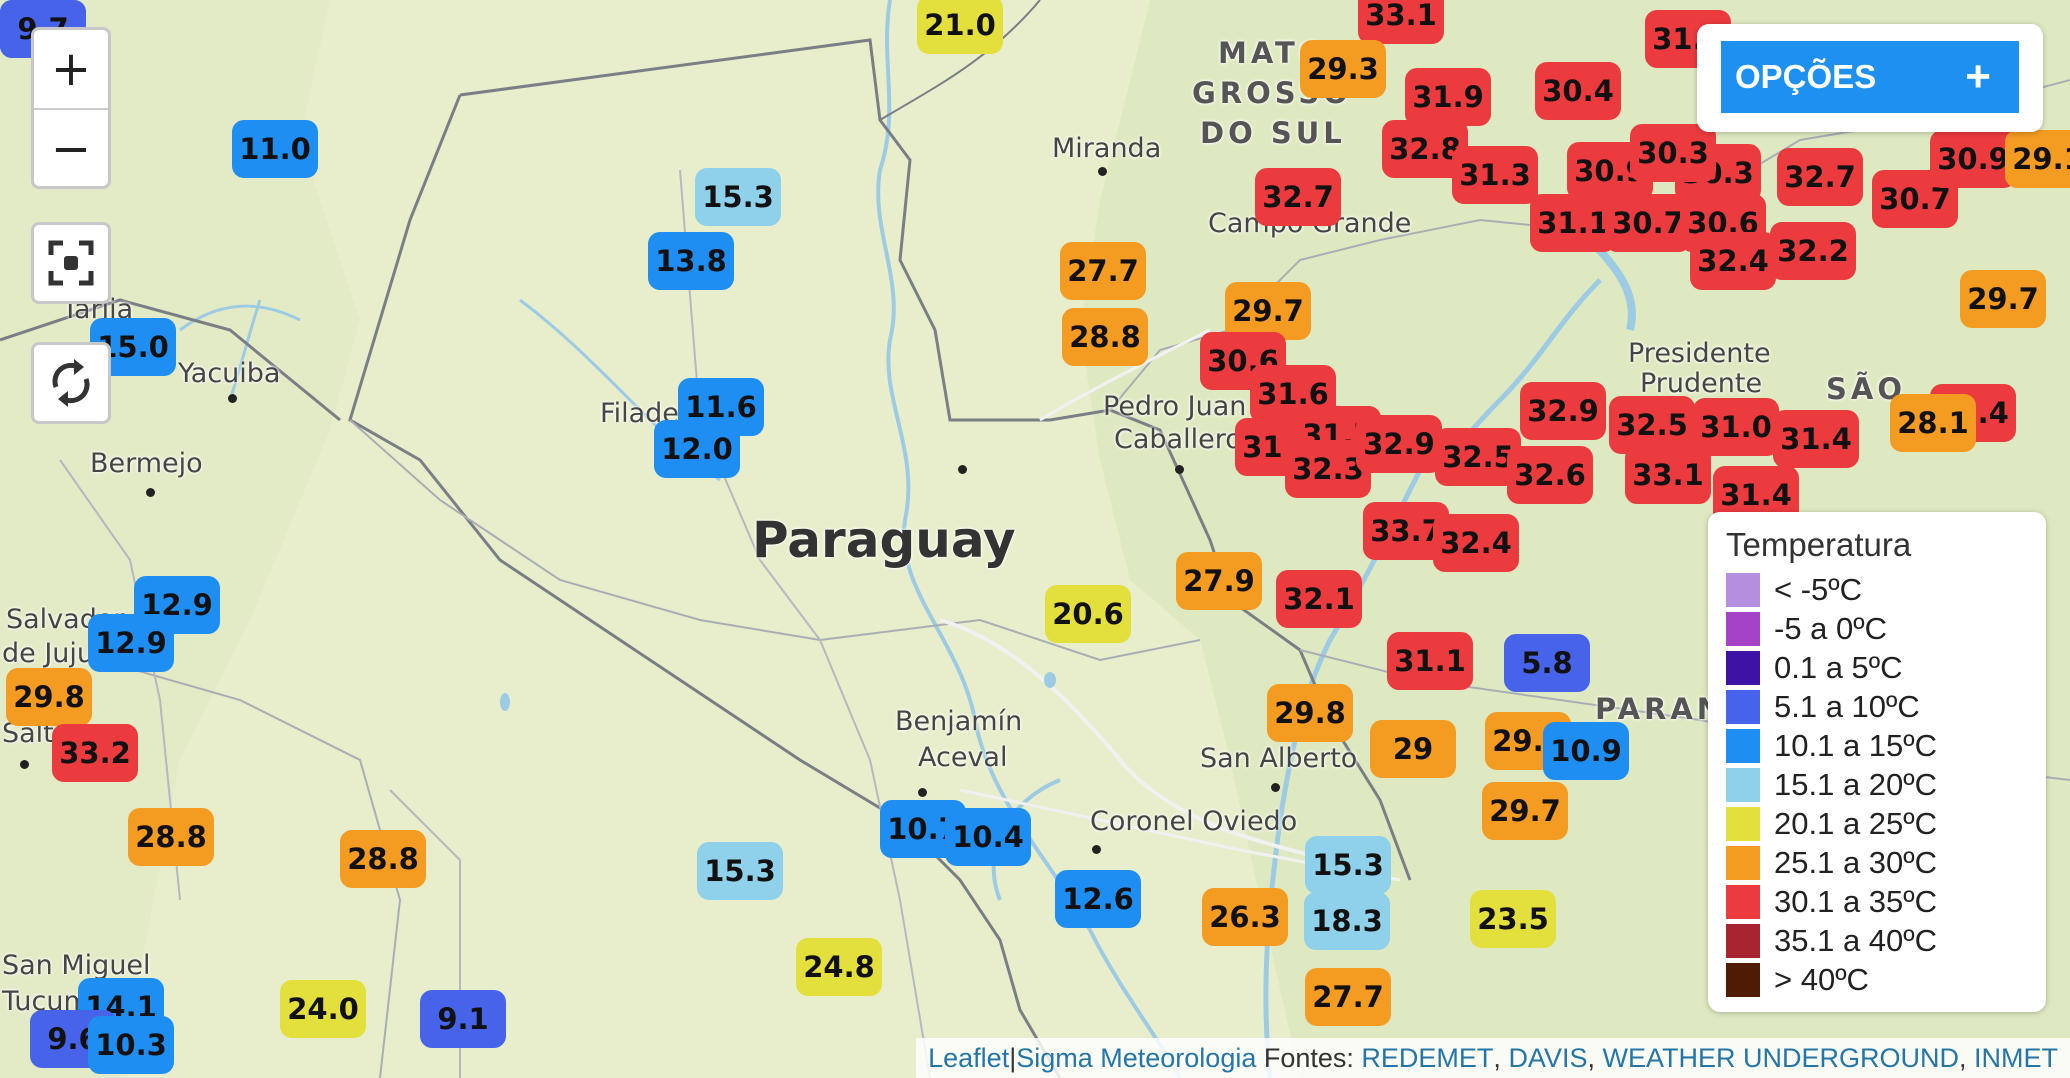 This screenshot has width=2070, height=1078. I want to click on temperature-marker: 32.6, so click(1550, 475).